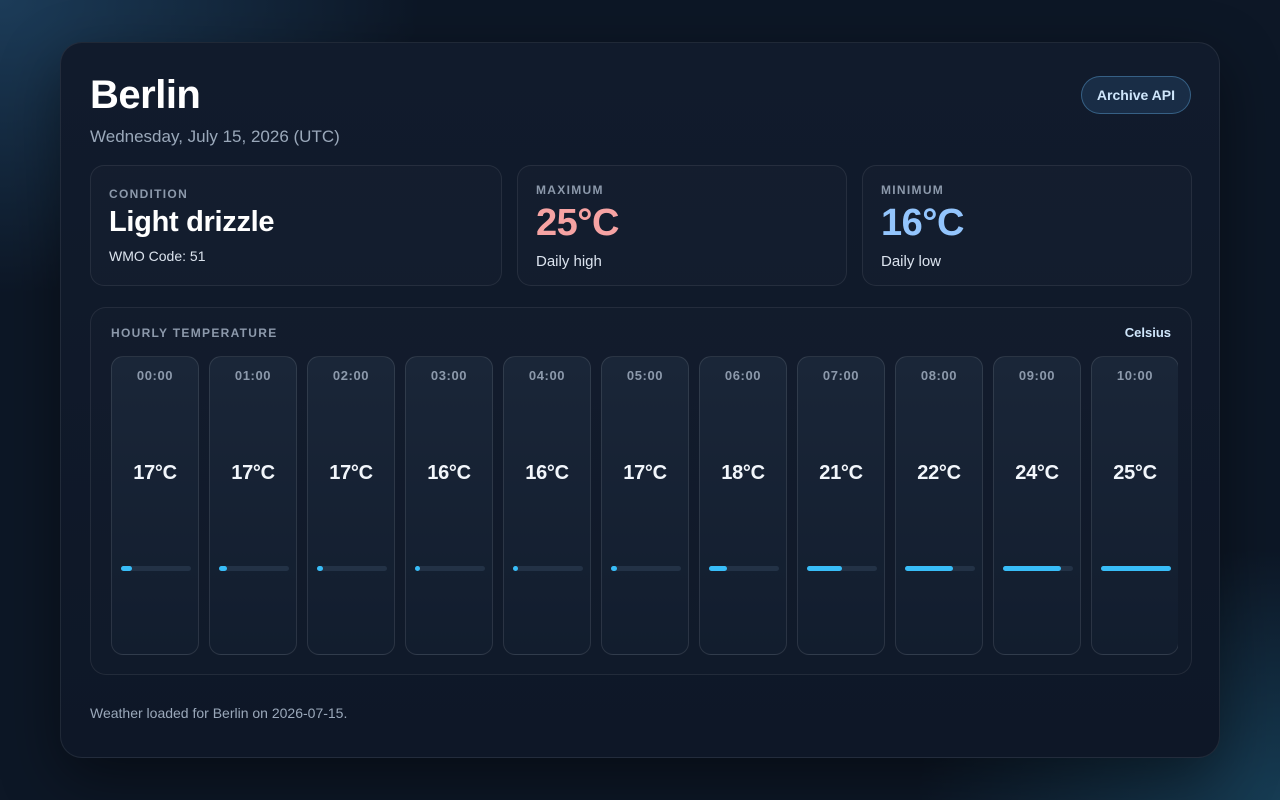 The width and height of the screenshot is (1280, 800). What do you see at coordinates (1037, 473) in the screenshot?
I see `hour-temp: 24°C` at bounding box center [1037, 473].